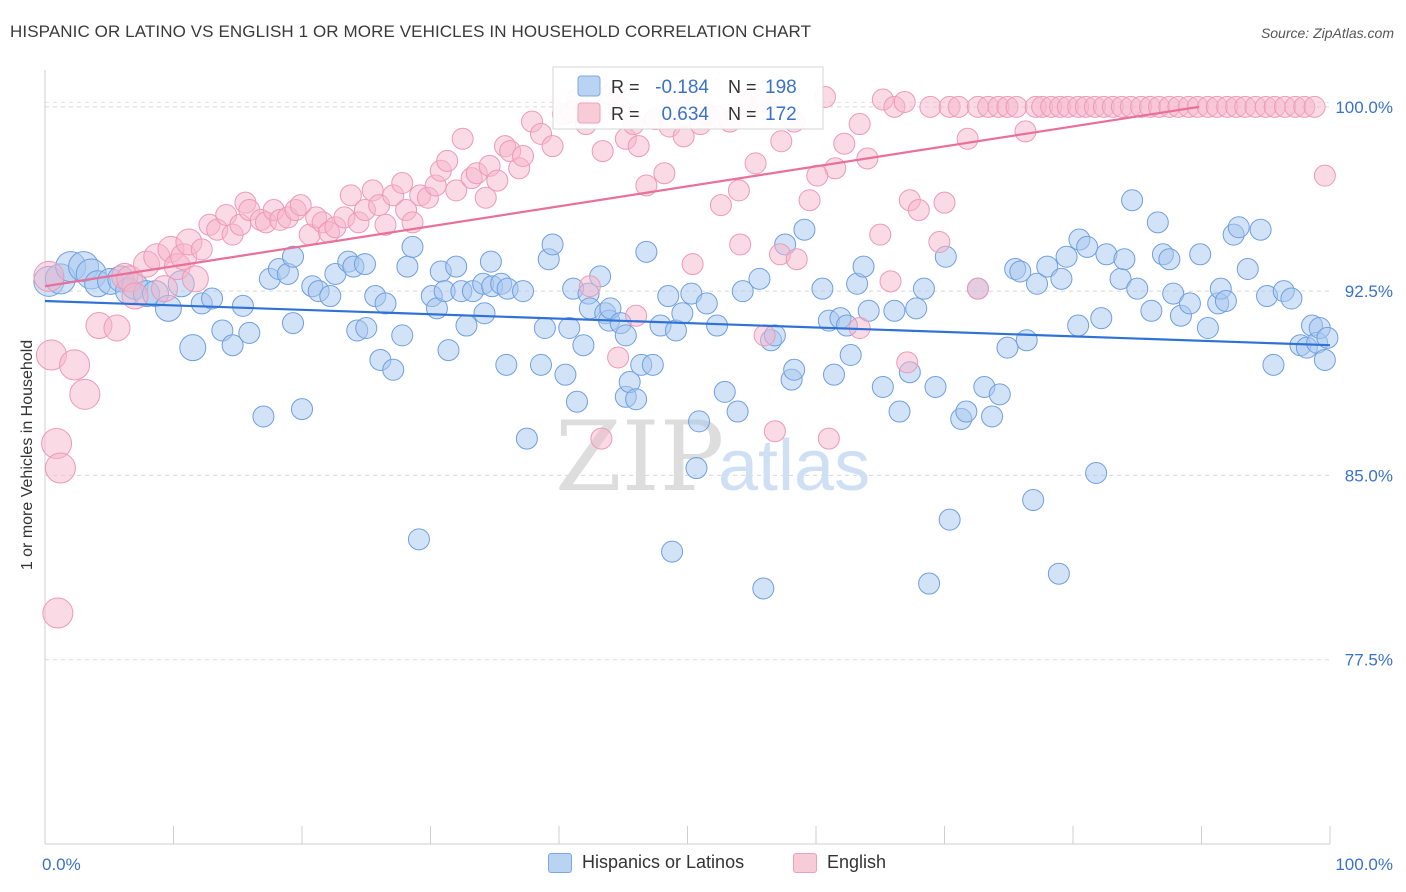  I want to click on y-tick-label: 100.0%, so click(1364, 107).